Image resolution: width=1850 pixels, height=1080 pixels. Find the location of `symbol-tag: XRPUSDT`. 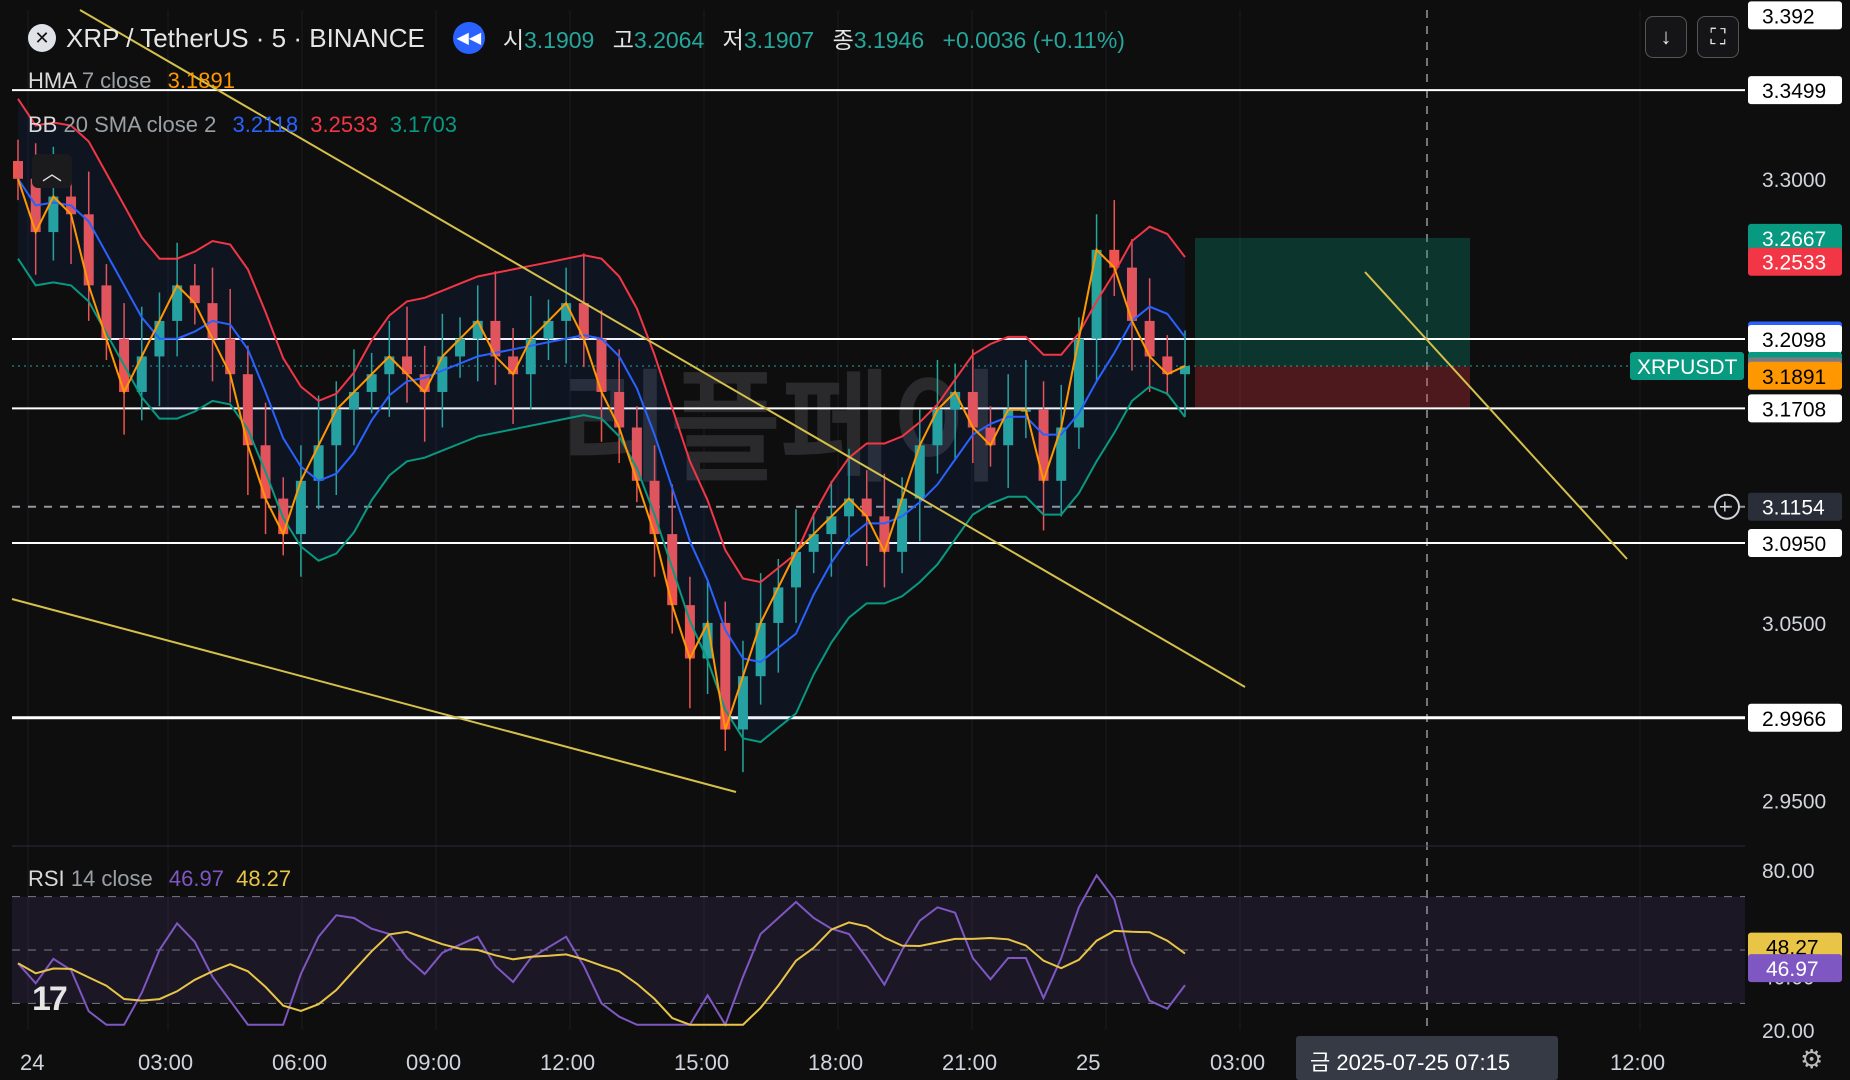

symbol-tag: XRPUSDT is located at coordinates (1687, 367).